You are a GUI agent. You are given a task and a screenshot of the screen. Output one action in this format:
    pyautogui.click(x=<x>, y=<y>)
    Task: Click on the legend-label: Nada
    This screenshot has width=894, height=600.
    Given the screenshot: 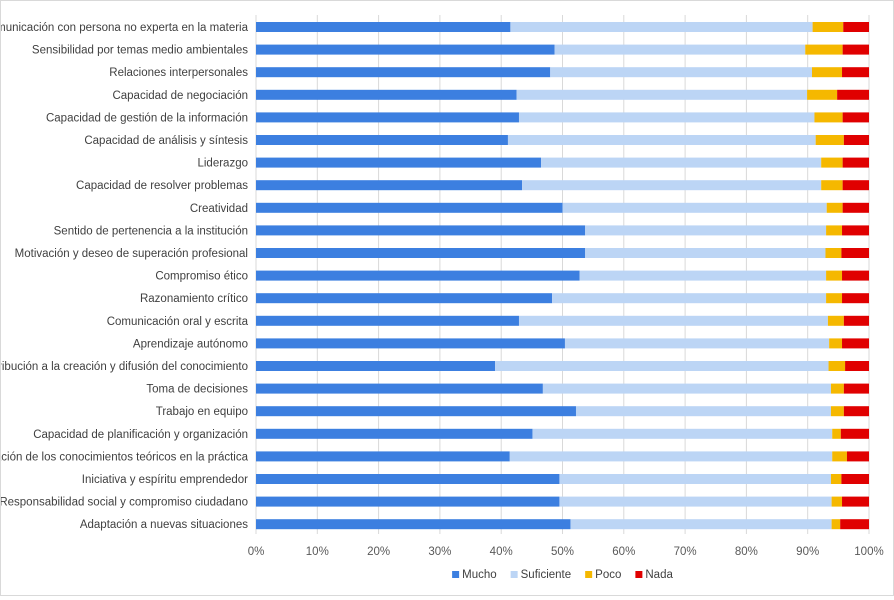 What is the action you would take?
    pyautogui.click(x=659, y=575)
    